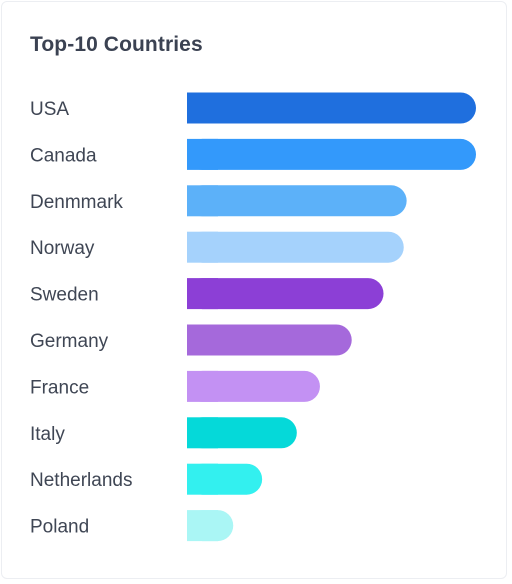 This screenshot has width=512, height=584. I want to click on bar-base-canada, so click(202, 154).